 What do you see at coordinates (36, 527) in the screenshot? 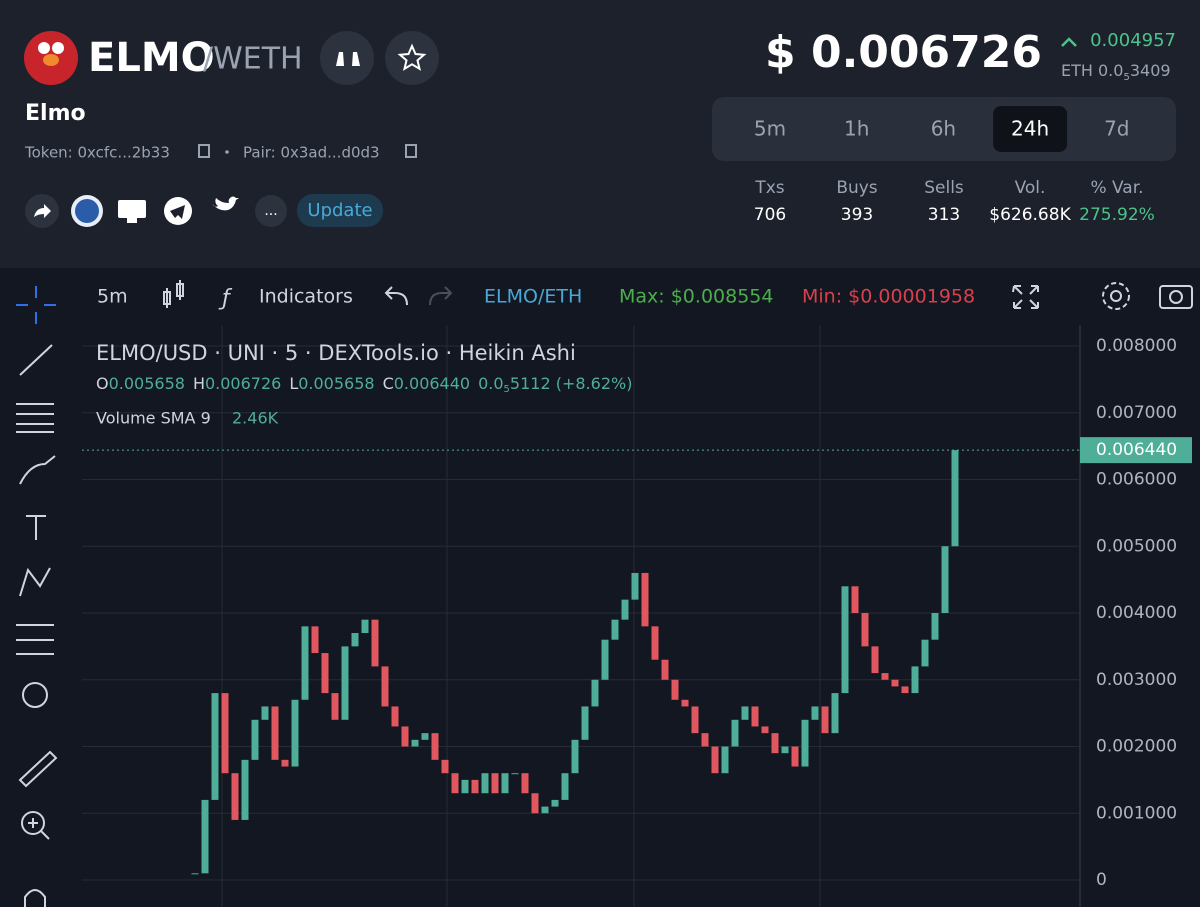
I see `text-tool` at bounding box center [36, 527].